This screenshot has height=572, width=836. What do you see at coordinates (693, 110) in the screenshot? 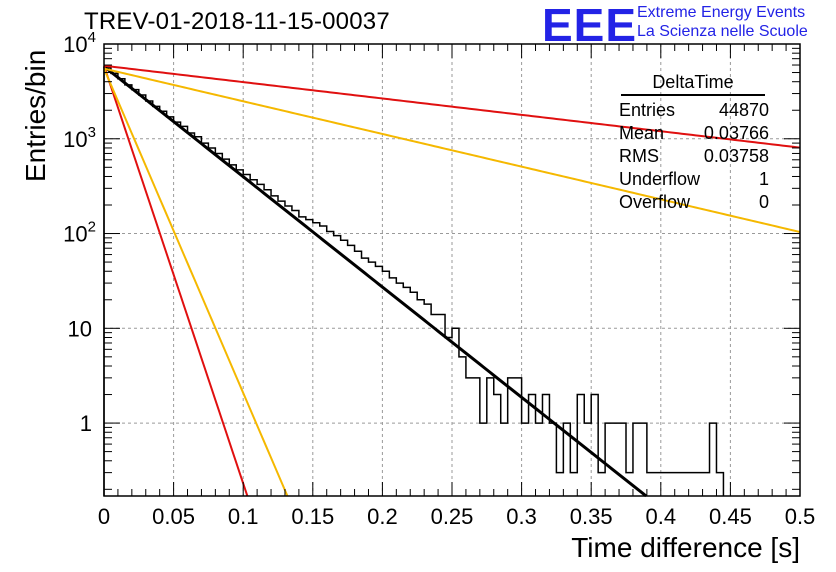
I see `stats-row-entries: Entries 44870` at bounding box center [693, 110].